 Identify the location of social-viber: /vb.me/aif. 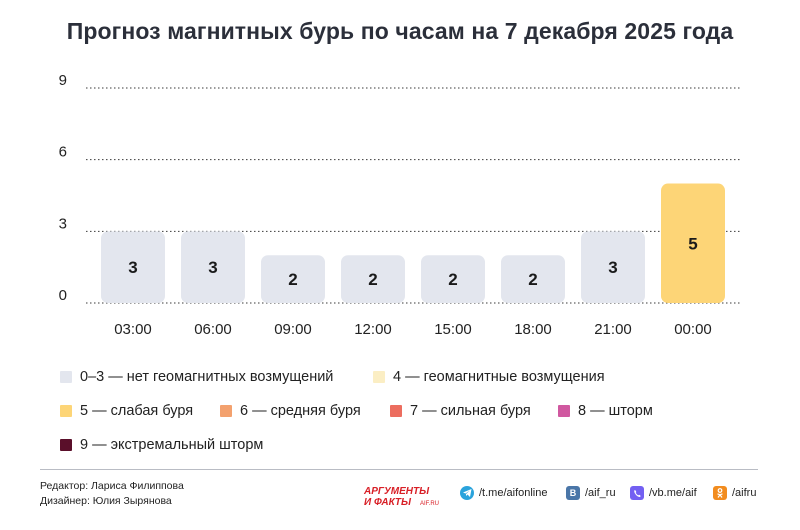
(663, 493).